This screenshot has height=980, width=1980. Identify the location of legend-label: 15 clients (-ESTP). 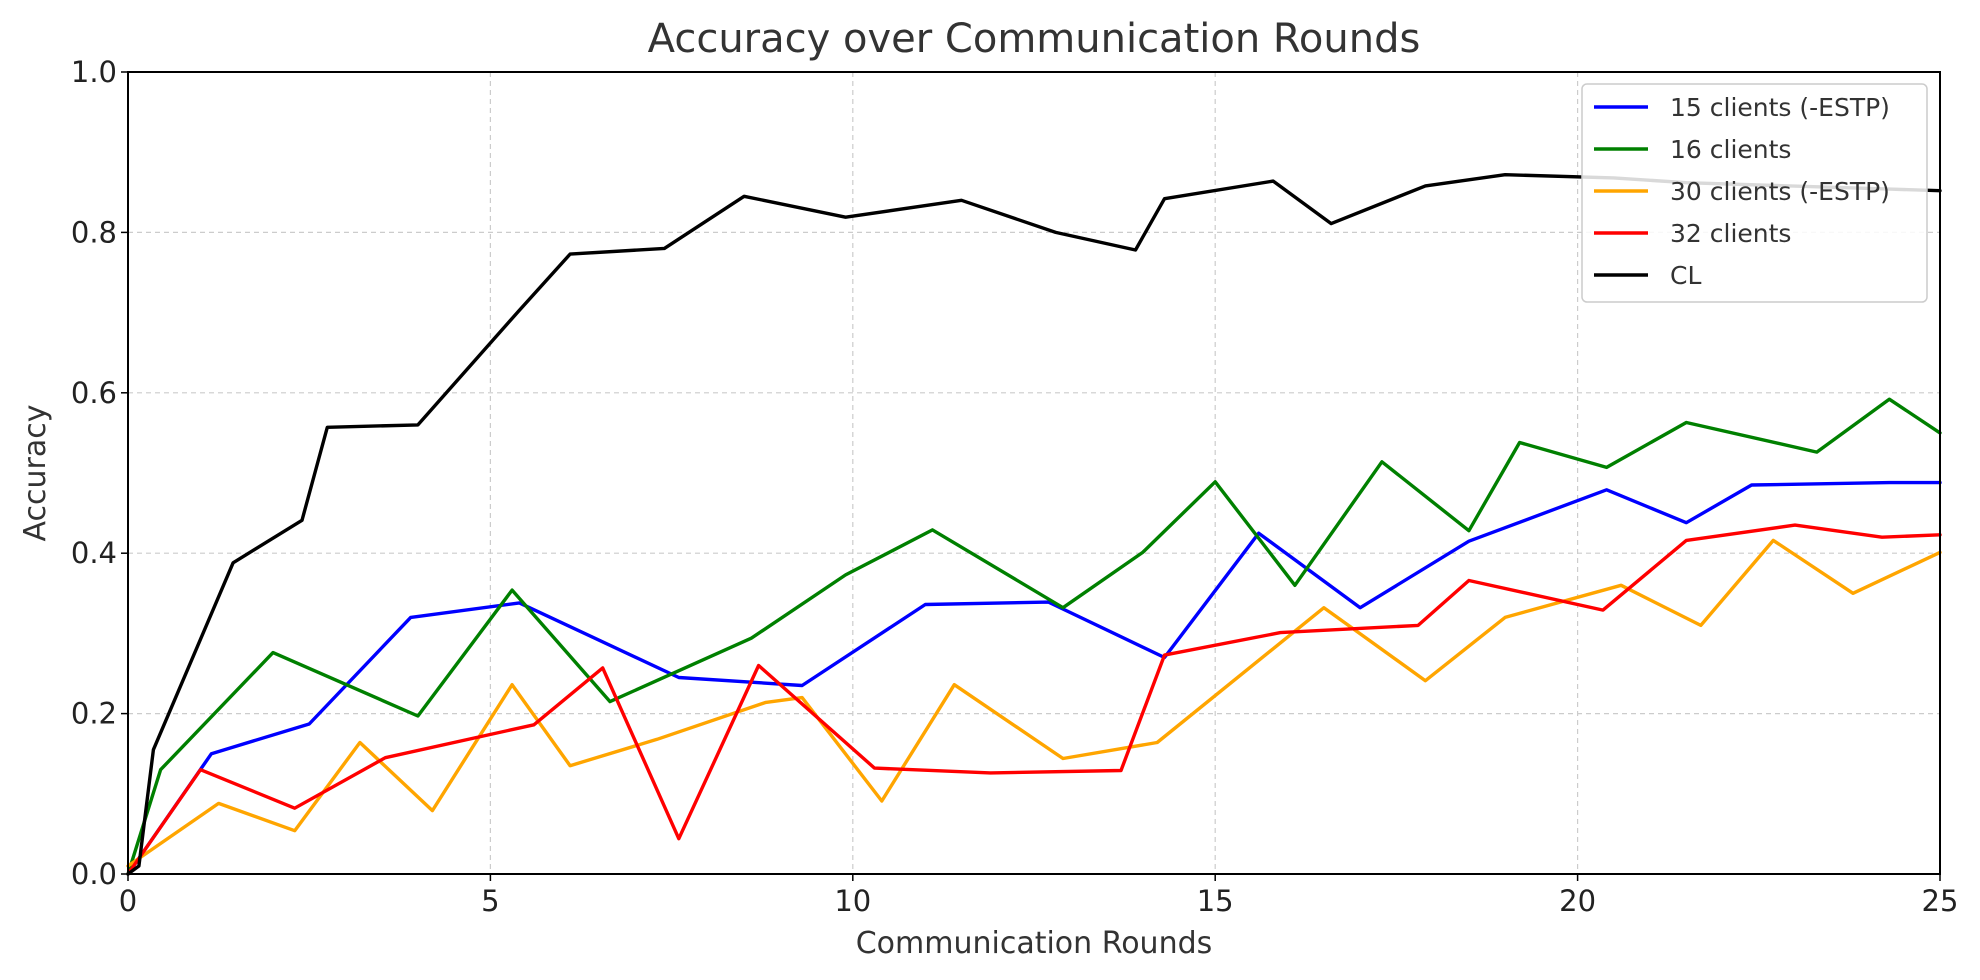
(1780, 107).